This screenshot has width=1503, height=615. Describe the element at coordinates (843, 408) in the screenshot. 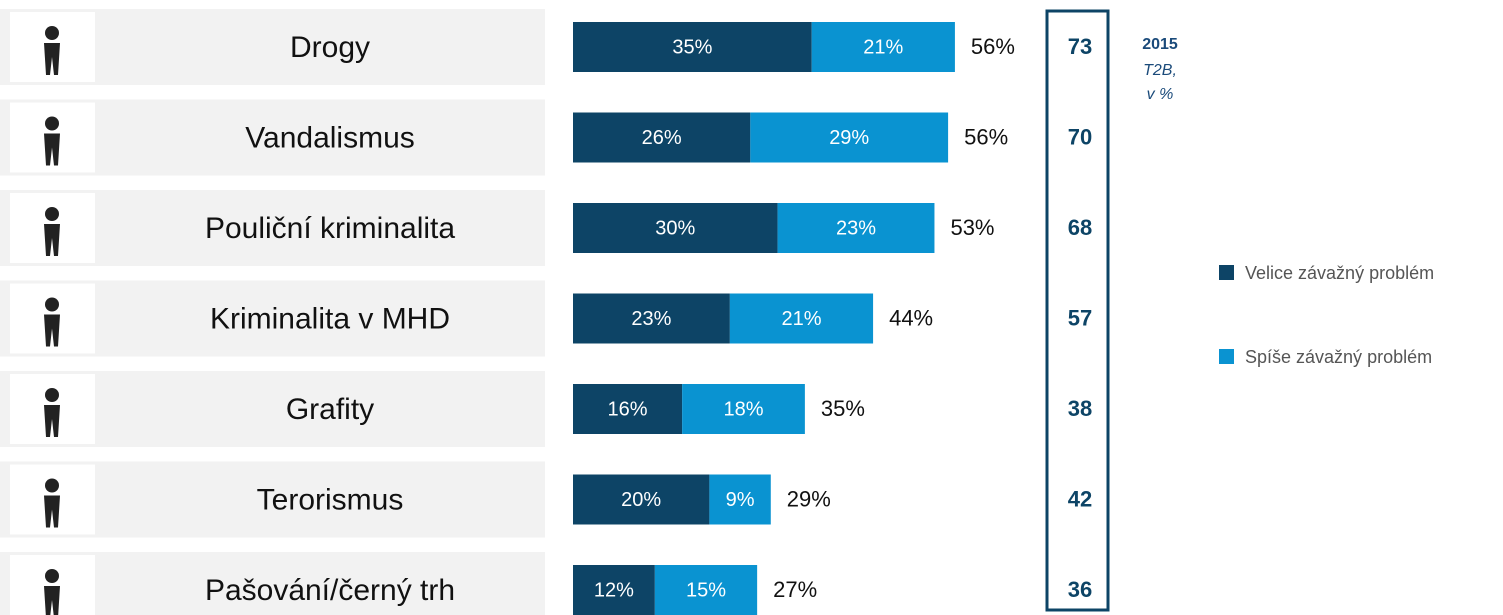

I see `total-label: 35%` at that location.